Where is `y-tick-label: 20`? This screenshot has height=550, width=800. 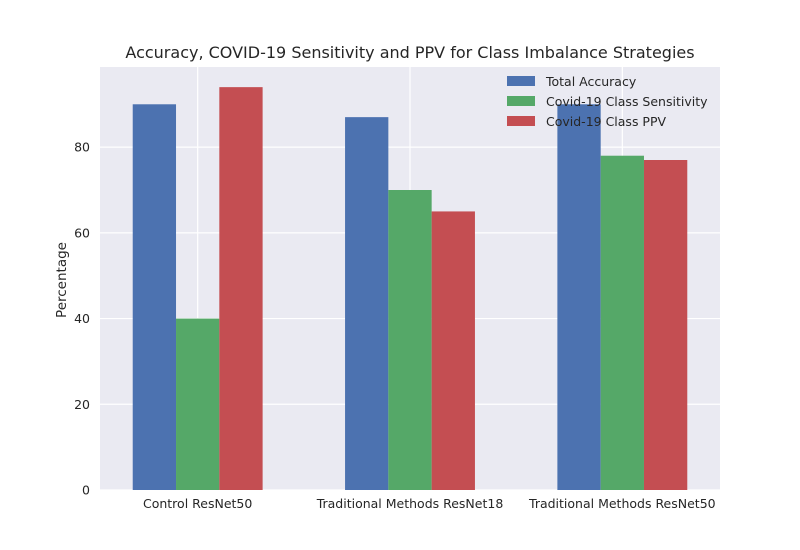 y-tick-label: 20 is located at coordinates (82, 404).